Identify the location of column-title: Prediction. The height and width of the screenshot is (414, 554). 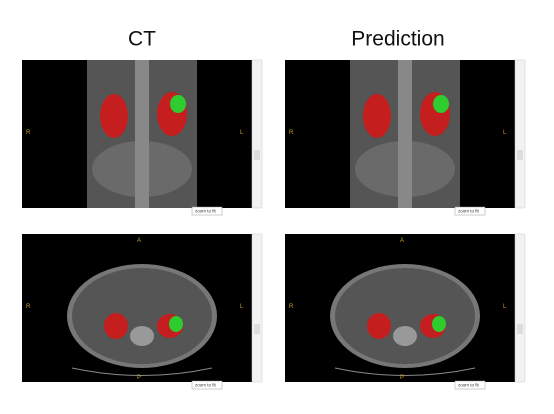
(397, 39).